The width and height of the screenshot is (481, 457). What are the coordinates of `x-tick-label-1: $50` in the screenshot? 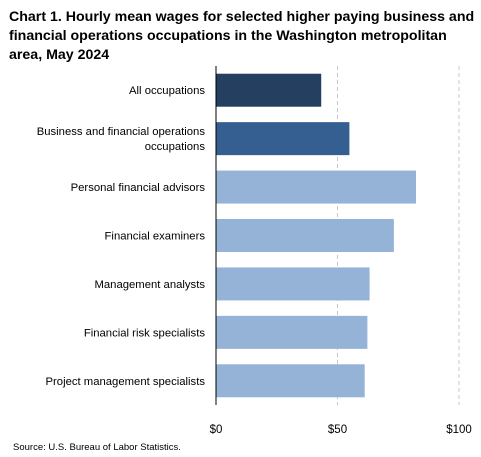 It's located at (337, 430).